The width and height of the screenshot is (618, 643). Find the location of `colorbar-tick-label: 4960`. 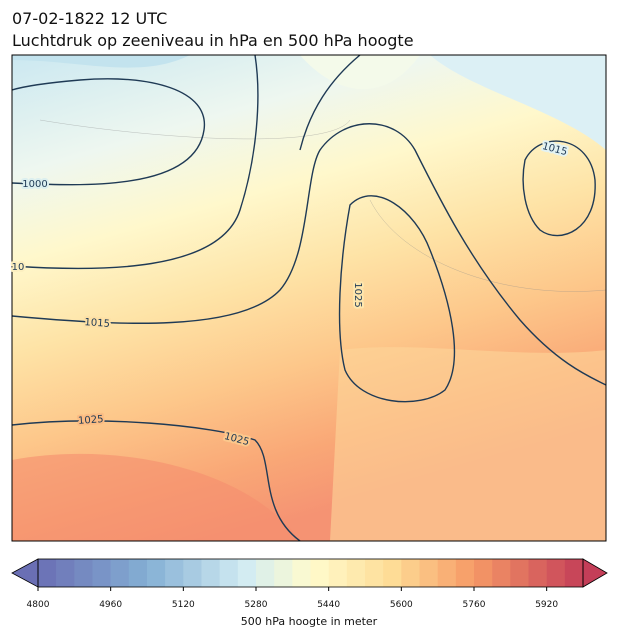

colorbar-tick-label: 4960 is located at coordinates (110, 605).